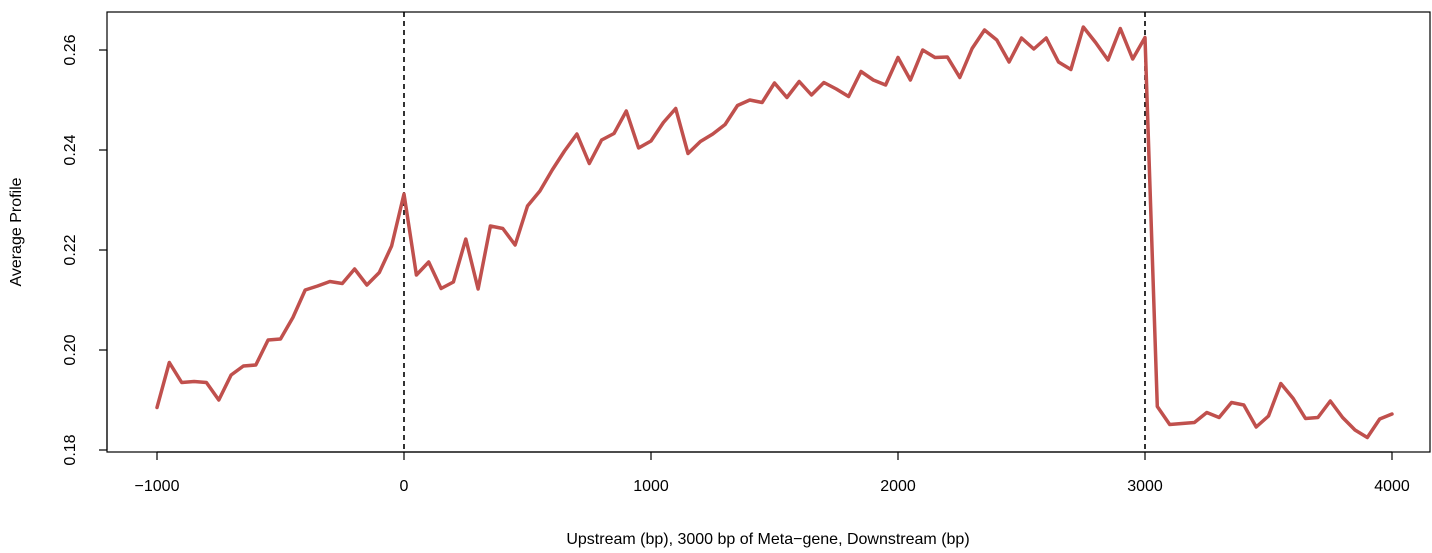 This screenshot has height=553, width=1432. I want to click on y-tick-label: 0.26, so click(70, 49).